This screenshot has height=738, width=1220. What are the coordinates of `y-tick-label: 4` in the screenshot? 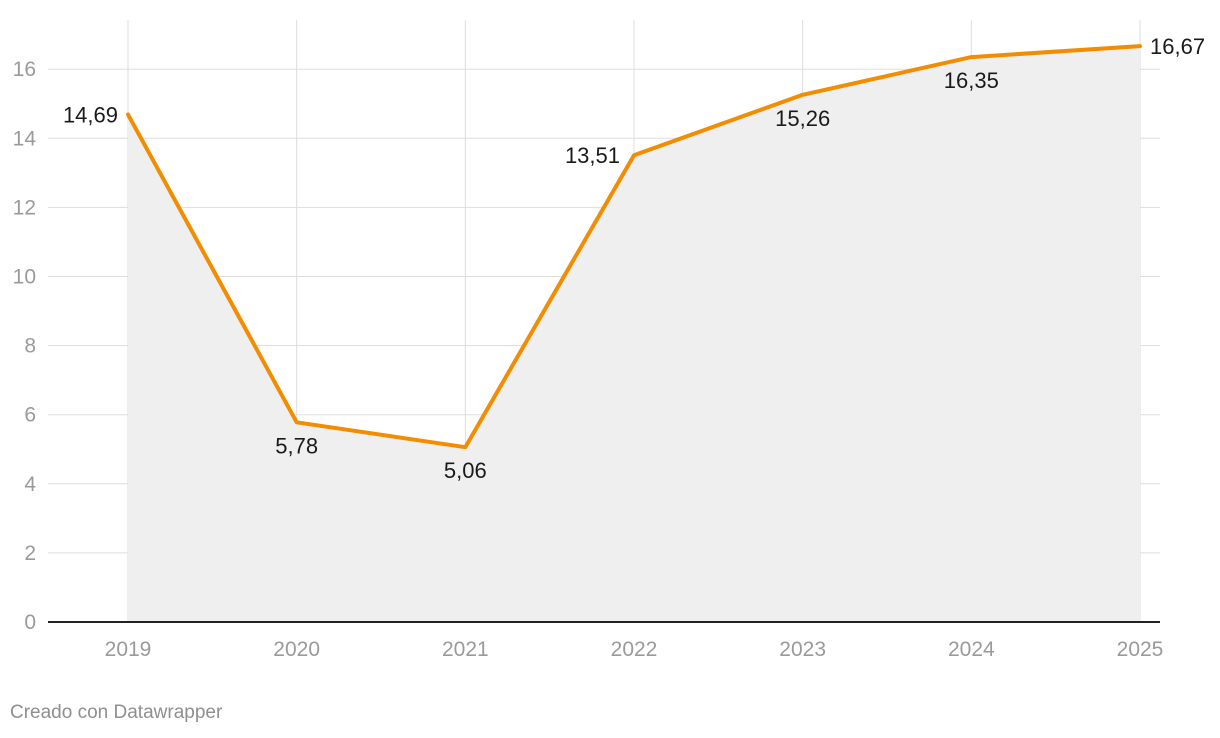 It's located at (30, 484).